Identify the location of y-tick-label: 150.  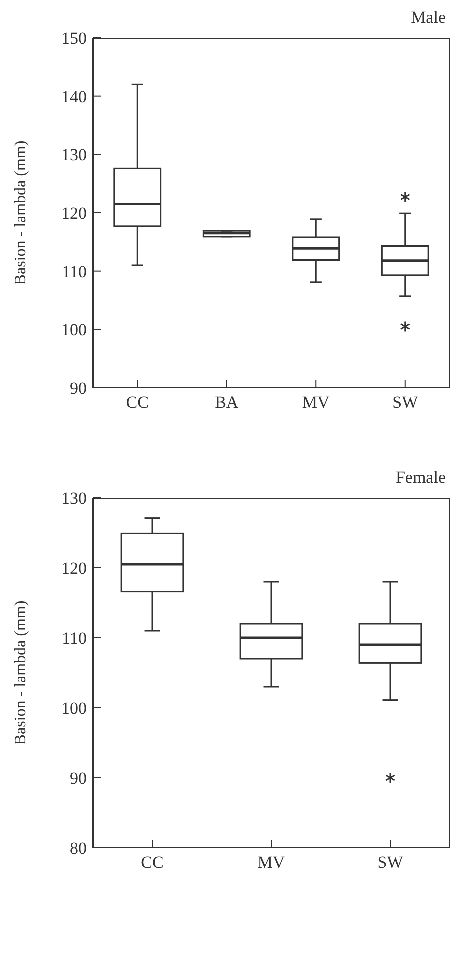
(74, 38).